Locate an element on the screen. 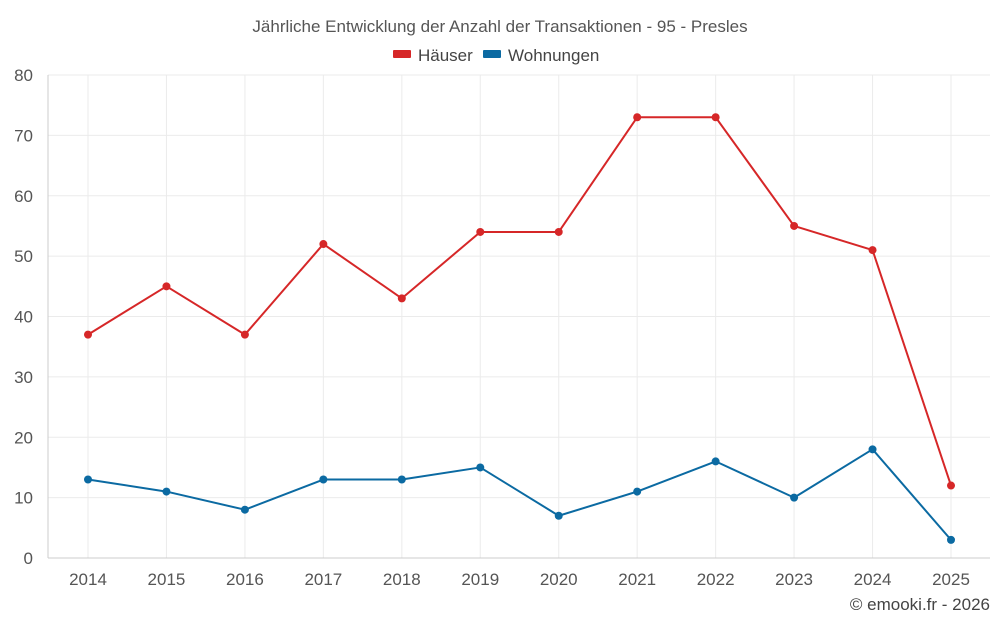 This screenshot has width=1000, height=630. y-tick-label: 20 is located at coordinates (23, 437).